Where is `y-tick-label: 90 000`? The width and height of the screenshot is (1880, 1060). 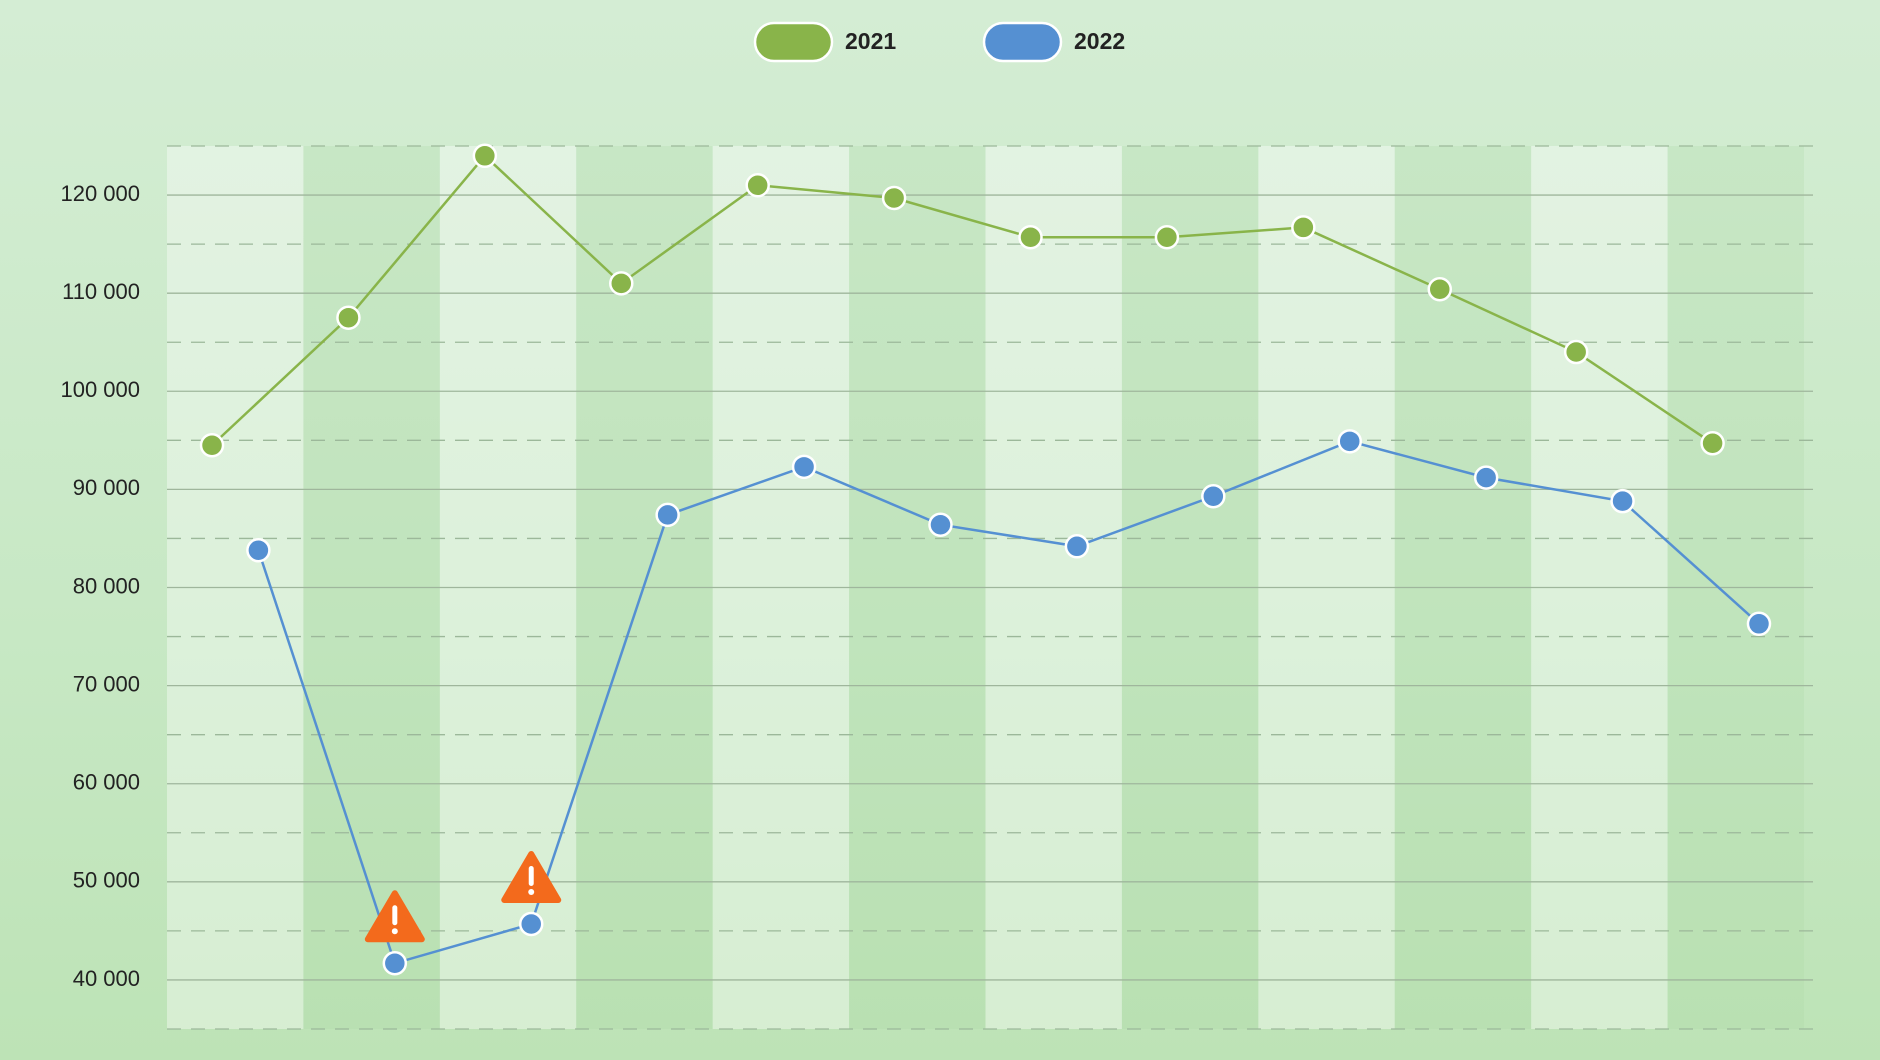
y-tick-label: 90 000 is located at coordinates (106, 487).